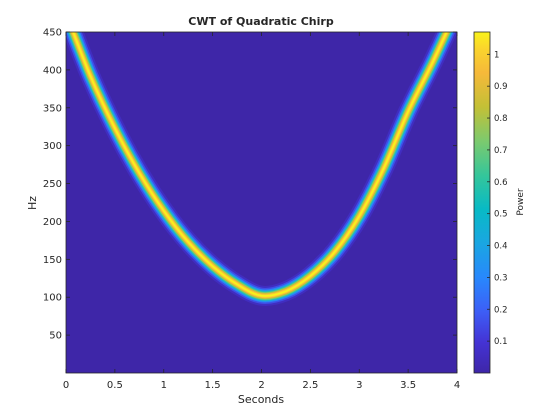  What do you see at coordinates (52, 146) in the screenshot?
I see `y-tick-label: 300` at bounding box center [52, 146].